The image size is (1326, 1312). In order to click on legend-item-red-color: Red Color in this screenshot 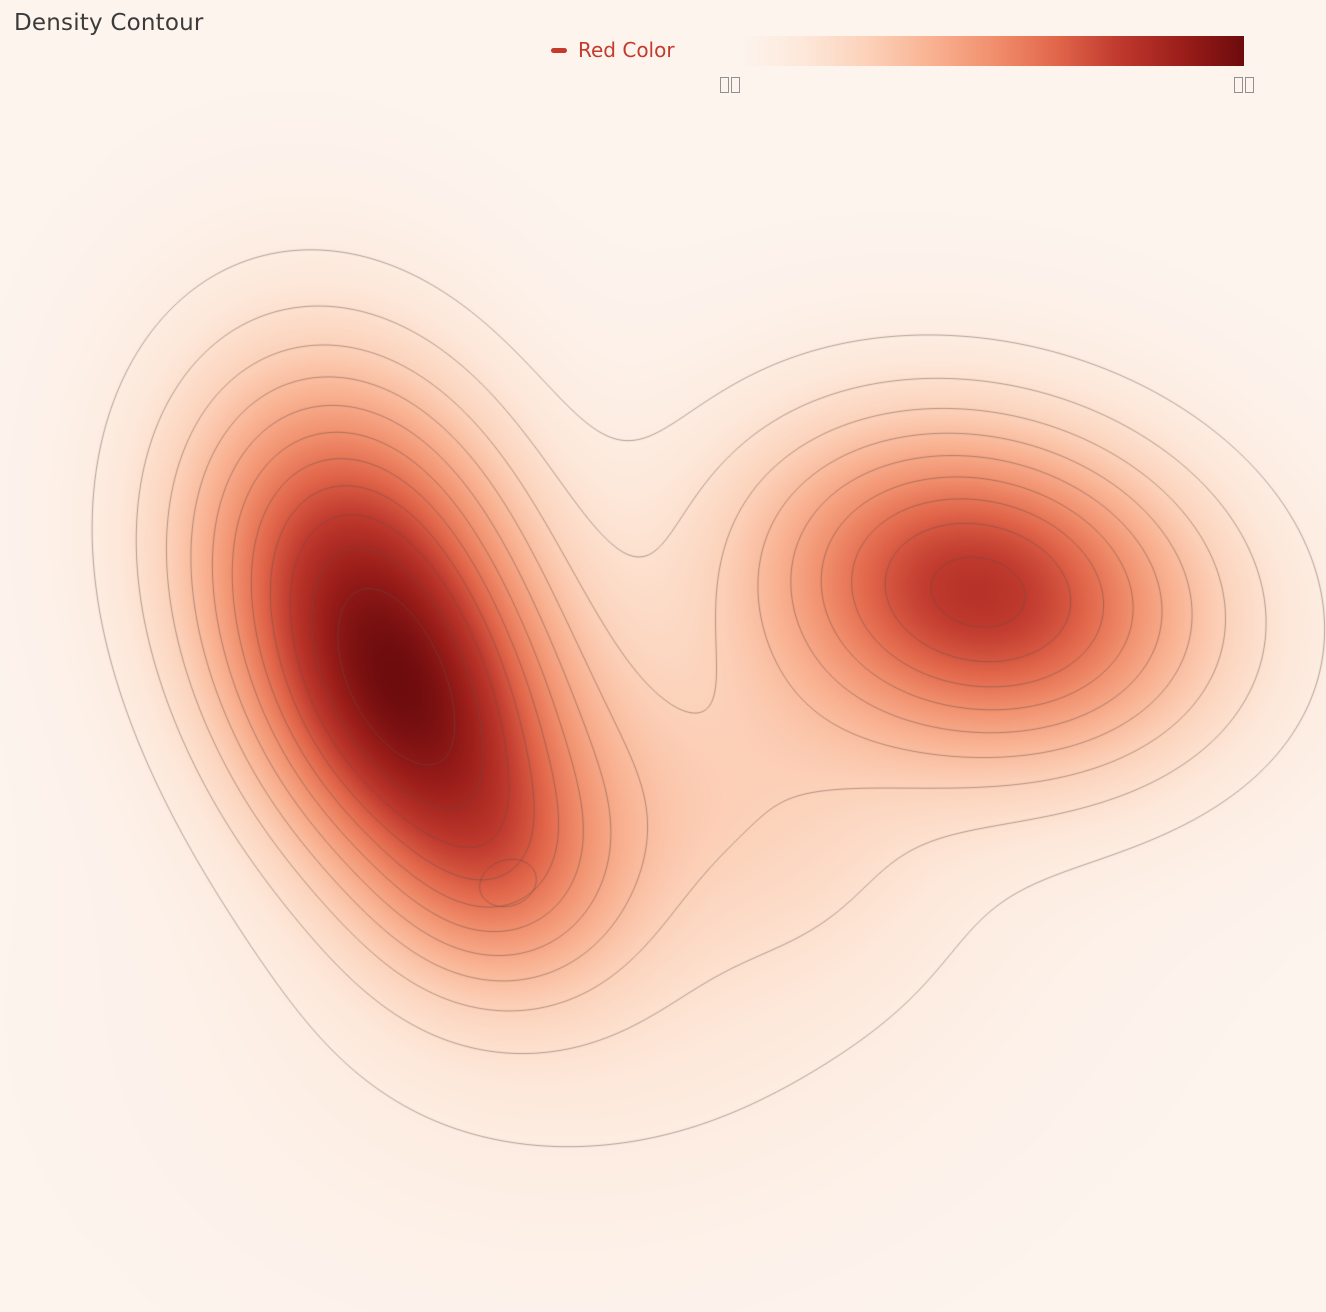, I will do `click(613, 50)`.